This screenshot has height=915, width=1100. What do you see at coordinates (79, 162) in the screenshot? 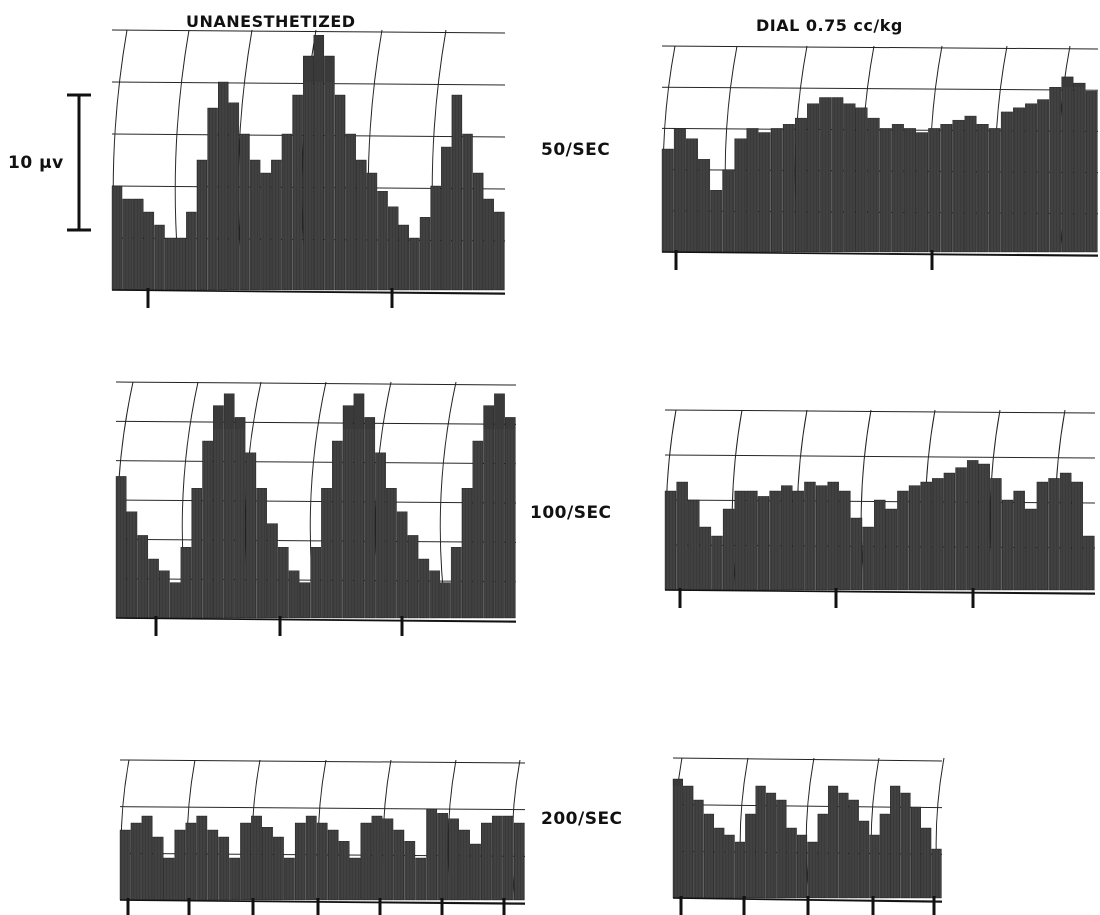
I see `scale-bar` at bounding box center [79, 162].